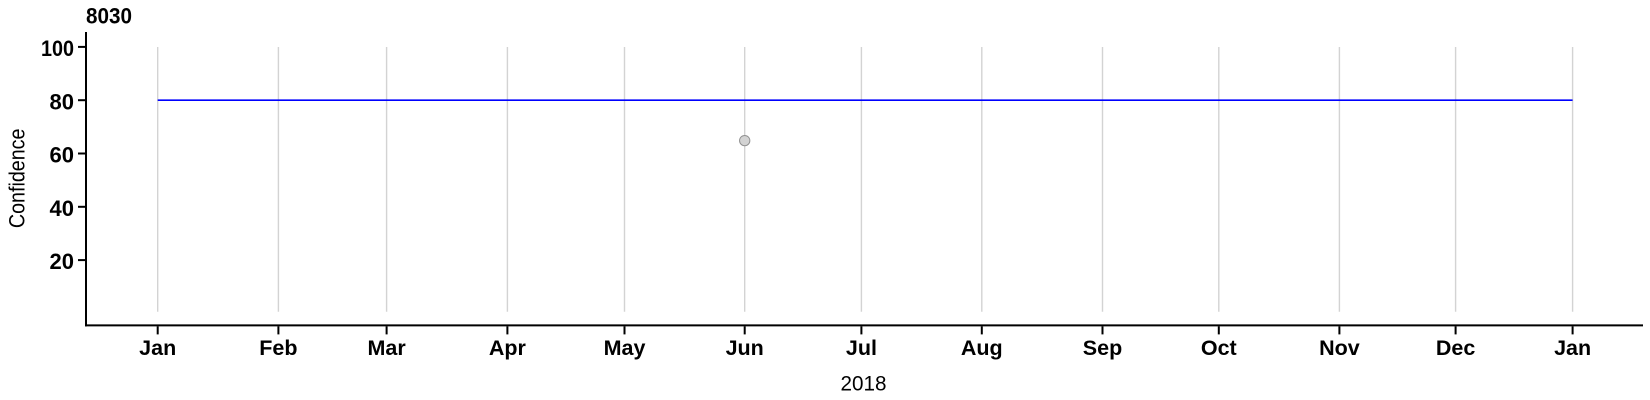 The width and height of the screenshot is (1650, 400). Describe the element at coordinates (625, 348) in the screenshot. I see `svg-text: May` at that location.